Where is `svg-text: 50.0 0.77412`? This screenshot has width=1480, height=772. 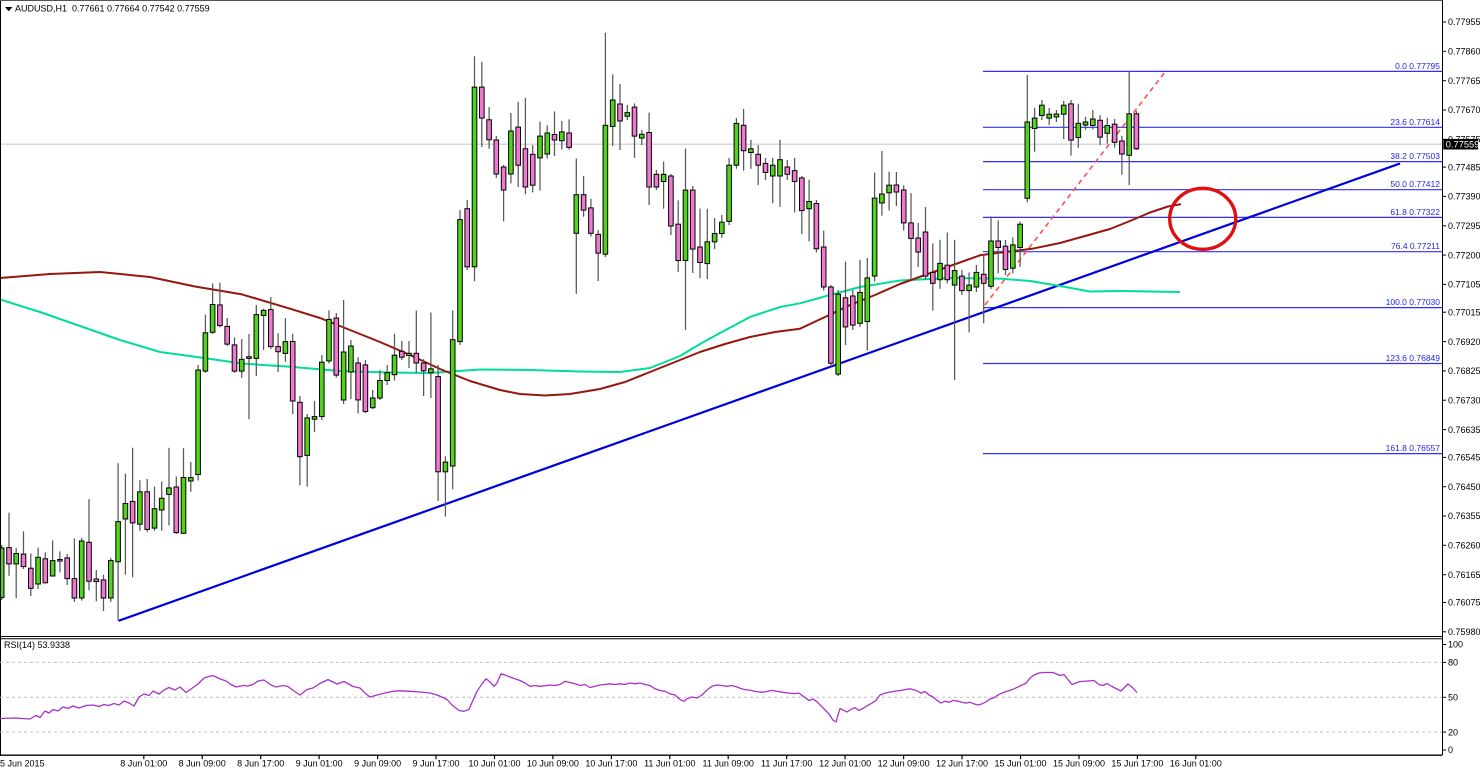 svg-text: 50.0 0.77412 is located at coordinates (1415, 184).